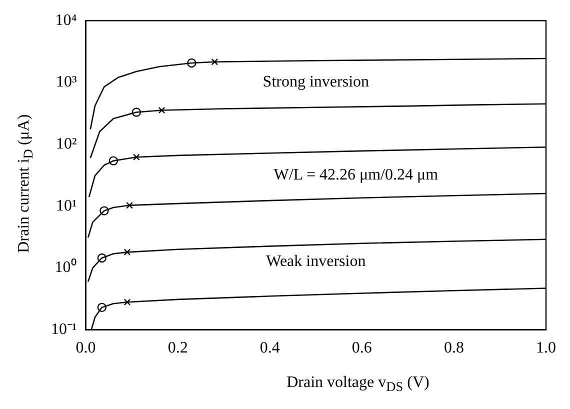 The image size is (570, 409). What do you see at coordinates (66, 20) in the screenshot?
I see `y-tick-label: 10⁴` at bounding box center [66, 20].